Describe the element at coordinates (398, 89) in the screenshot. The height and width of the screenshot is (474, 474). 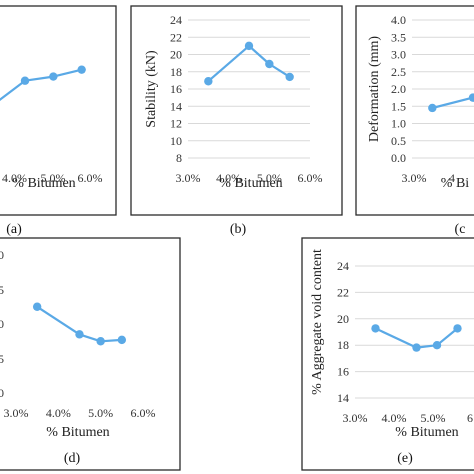
I see `y-tick-label: 2.0` at that location.